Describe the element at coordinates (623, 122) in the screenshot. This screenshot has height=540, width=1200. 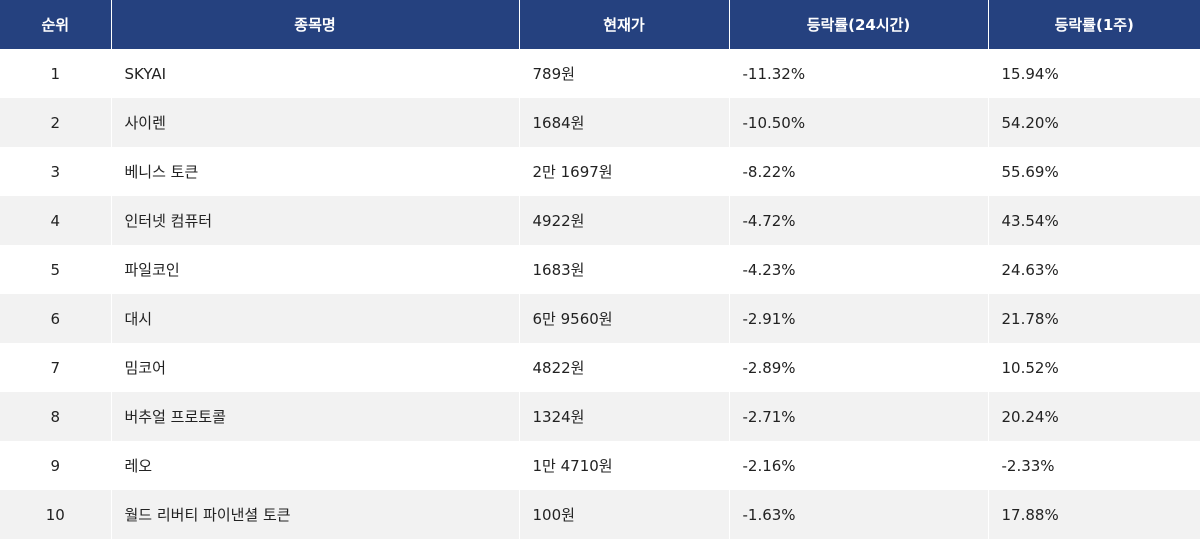
I see `cell-price: 1684원` at that location.